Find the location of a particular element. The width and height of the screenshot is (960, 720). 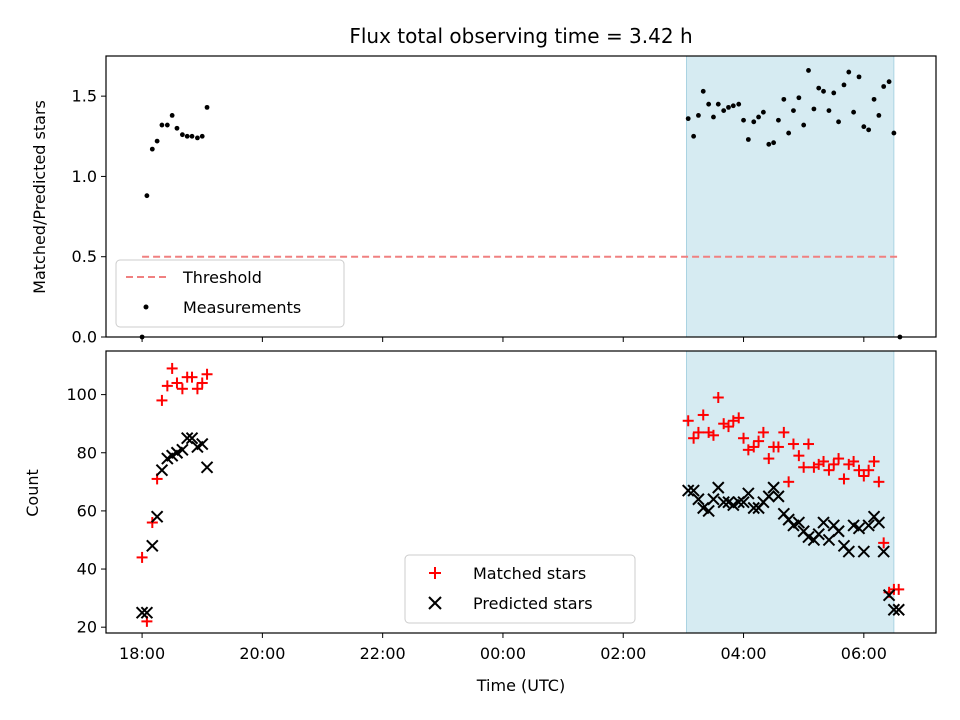

y-tick-label: 1.0 is located at coordinates (84, 176).